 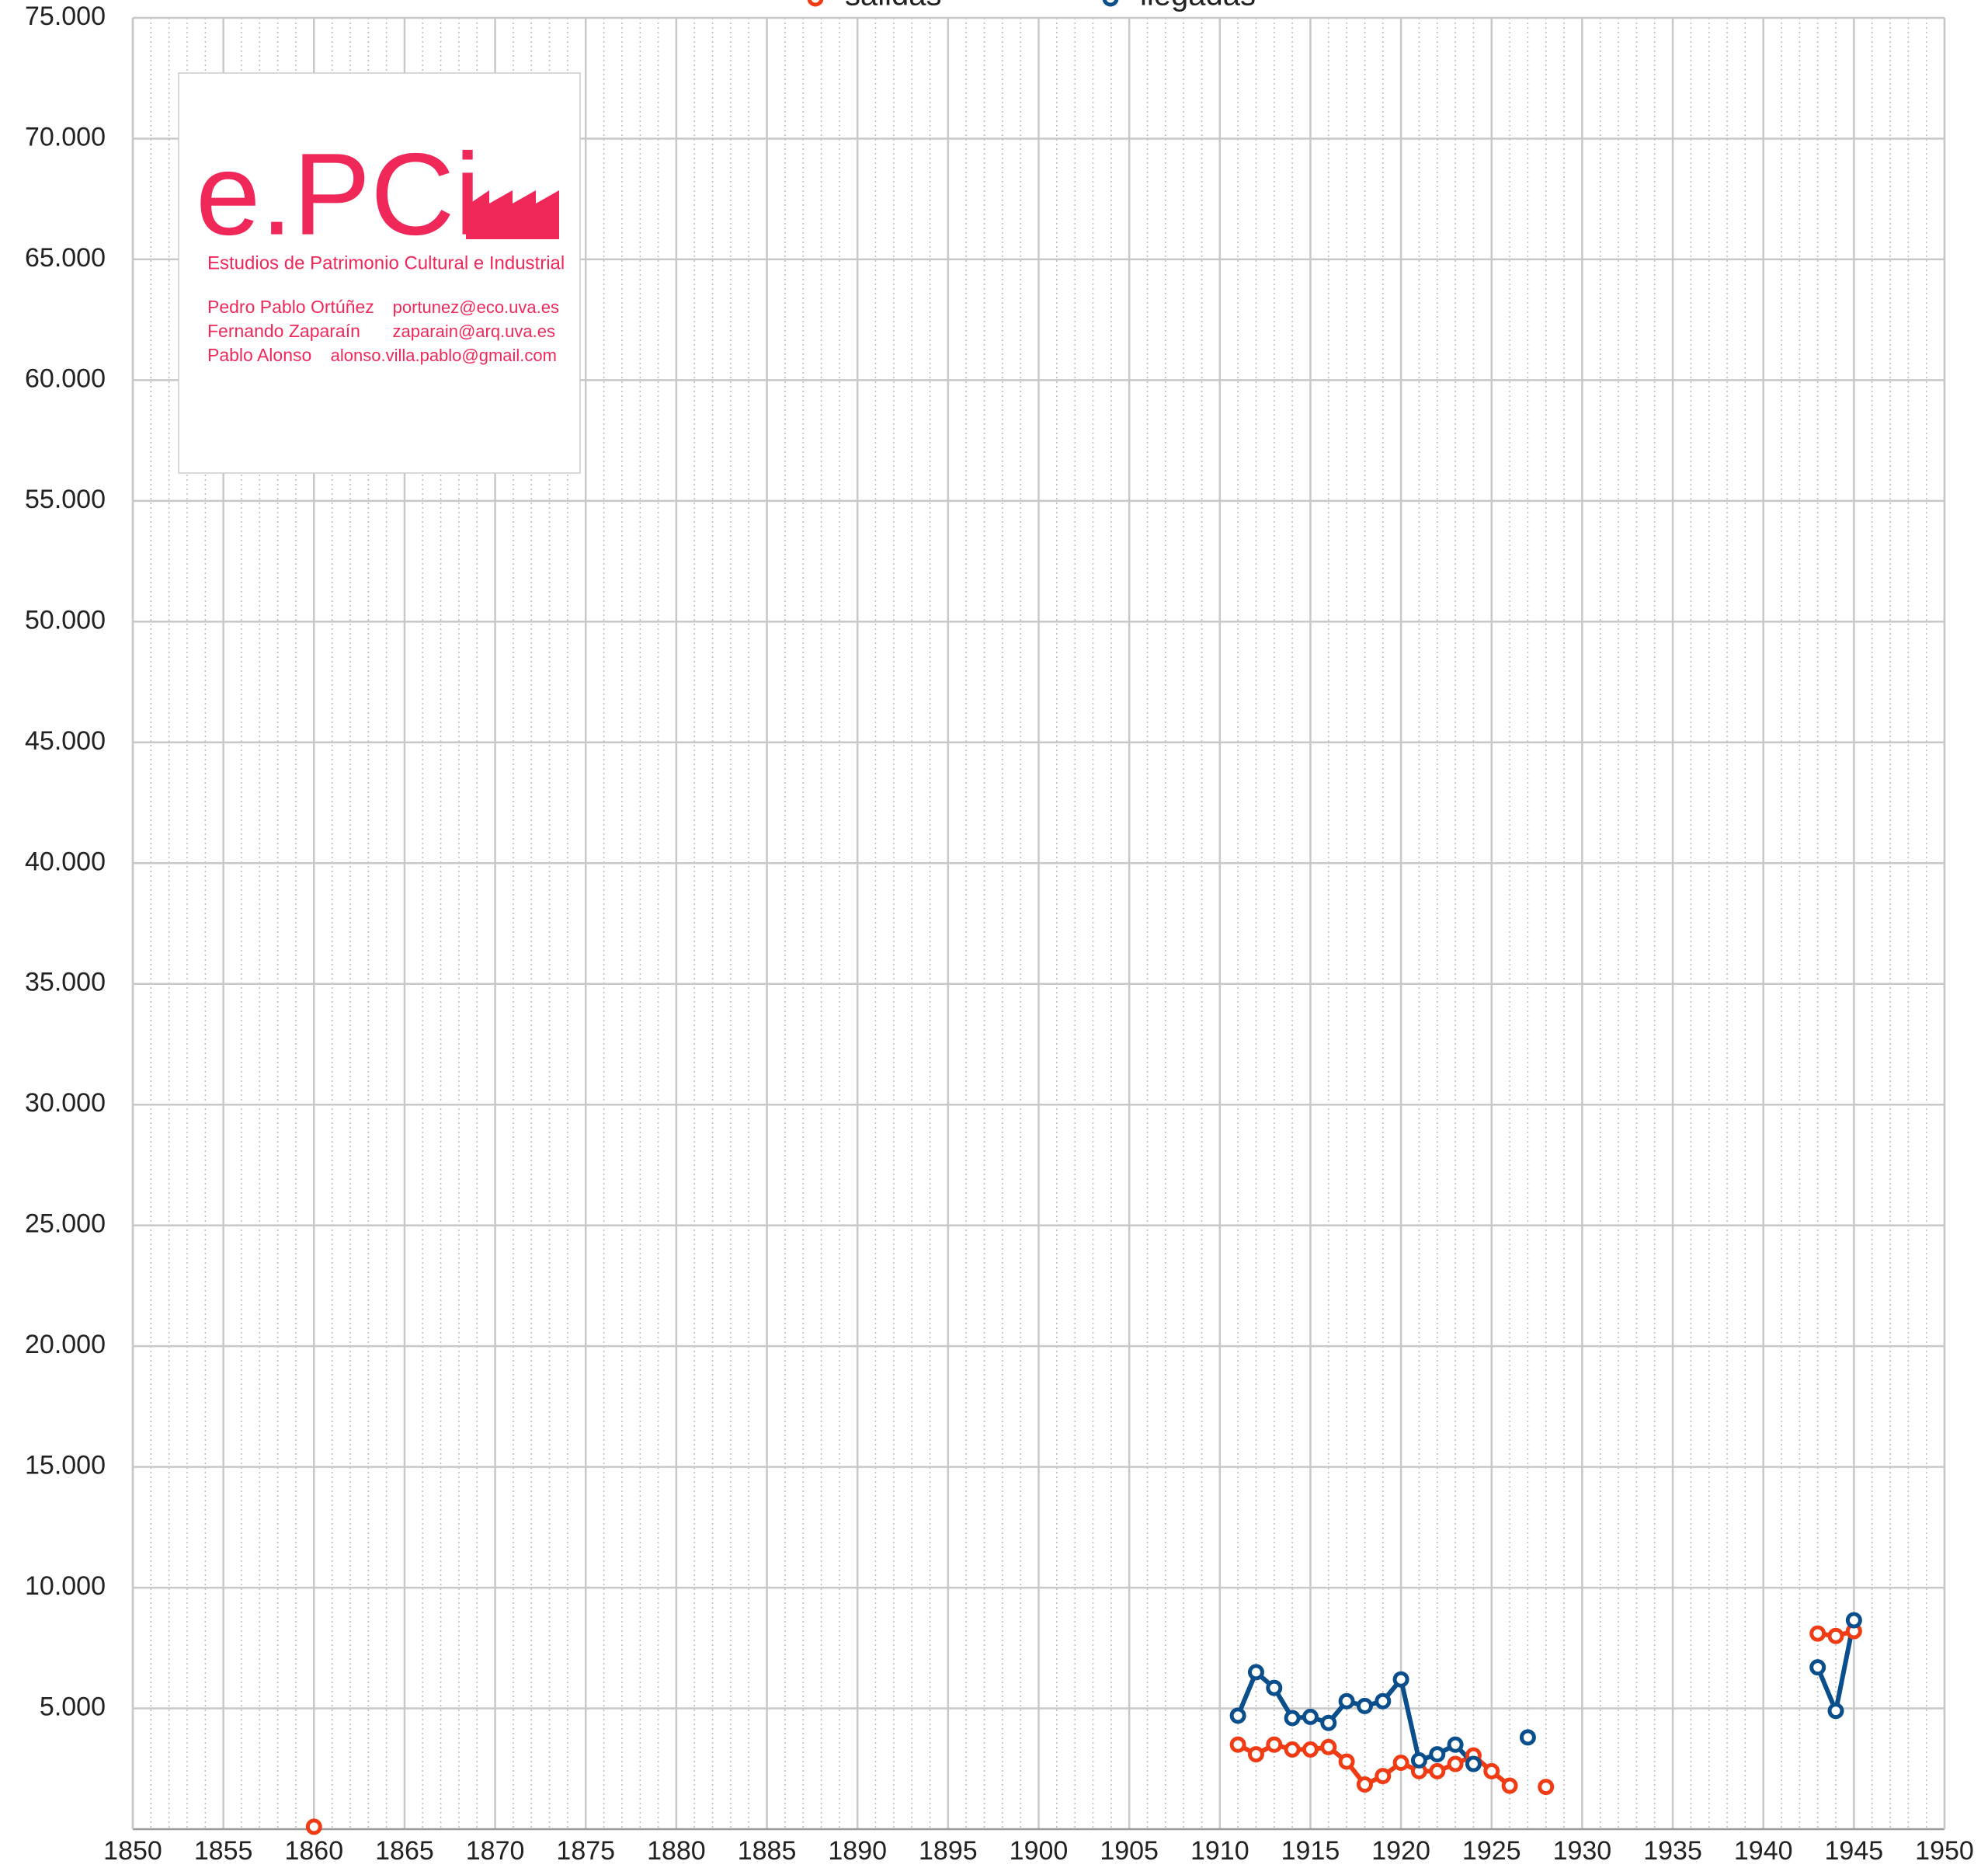 What do you see at coordinates (66, 983) in the screenshot?
I see `y-tick-label: 35.000` at bounding box center [66, 983].